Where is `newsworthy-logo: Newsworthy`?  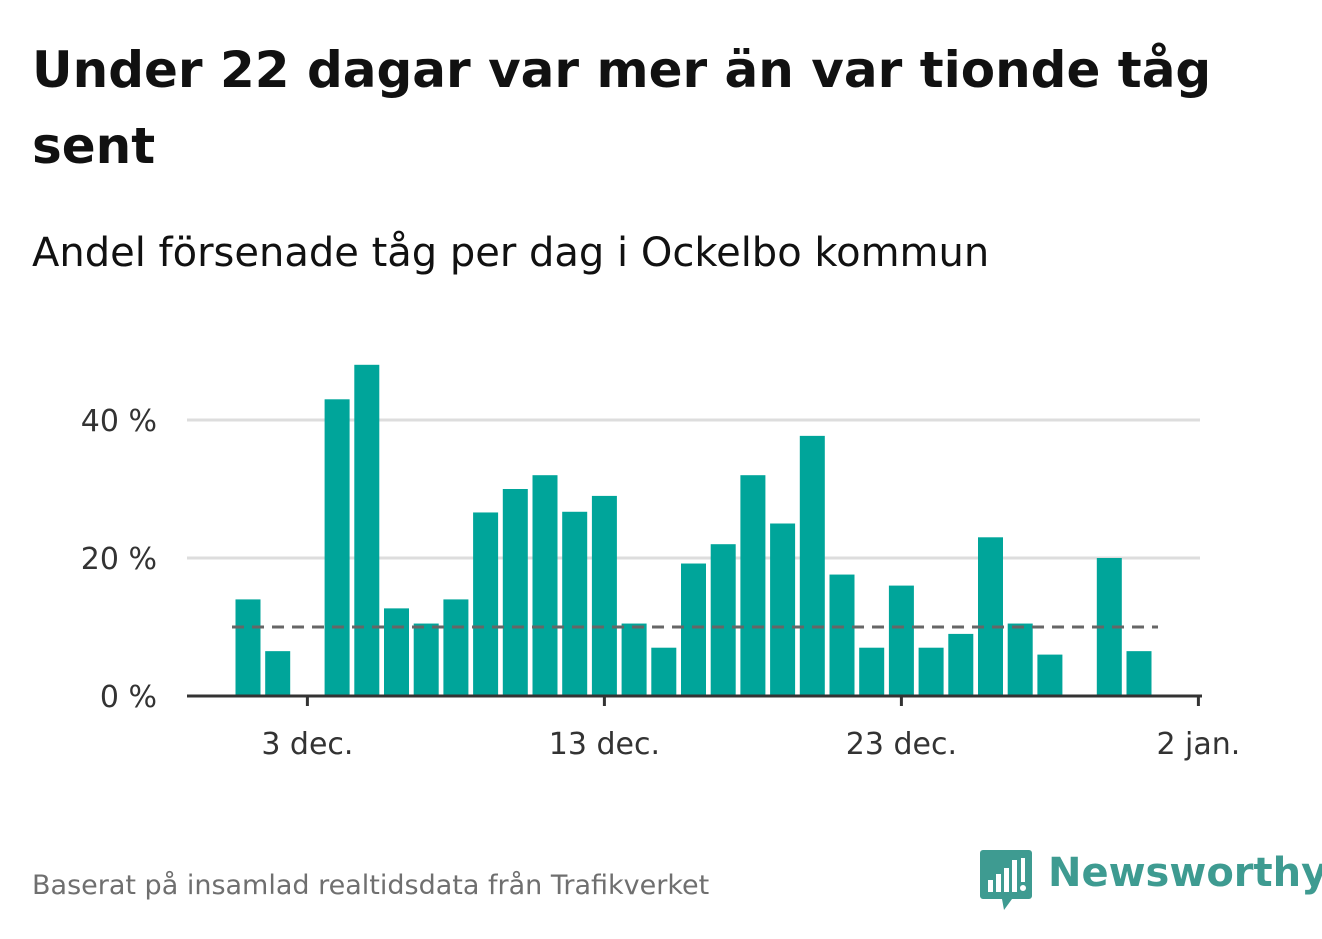 newsworthy-logo: Newsworthy is located at coordinates (1151, 881).